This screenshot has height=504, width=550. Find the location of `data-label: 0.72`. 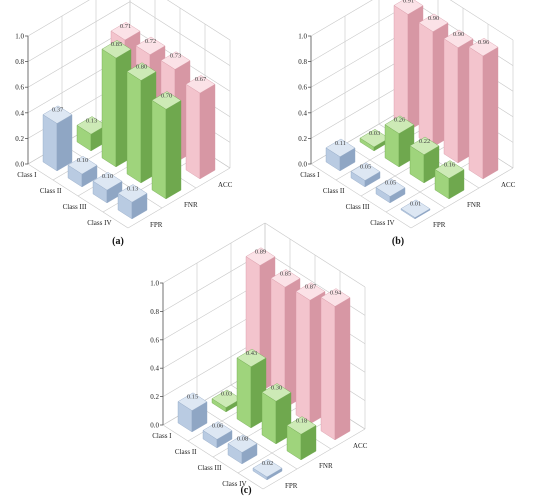

data-label: 0.72 is located at coordinates (150, 41).